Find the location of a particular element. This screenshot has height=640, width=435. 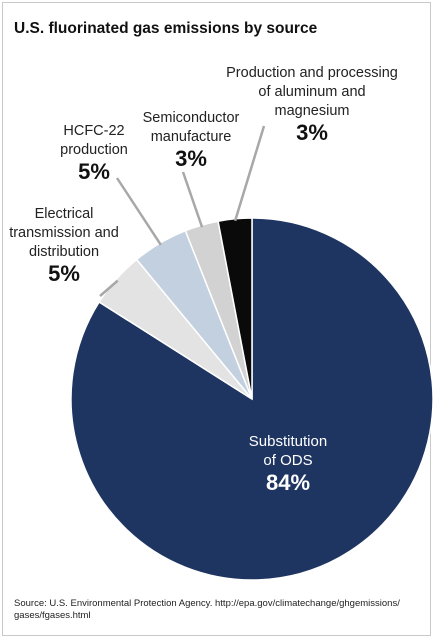

slice-label-5-line-2: of aluminum and is located at coordinates (311, 92).